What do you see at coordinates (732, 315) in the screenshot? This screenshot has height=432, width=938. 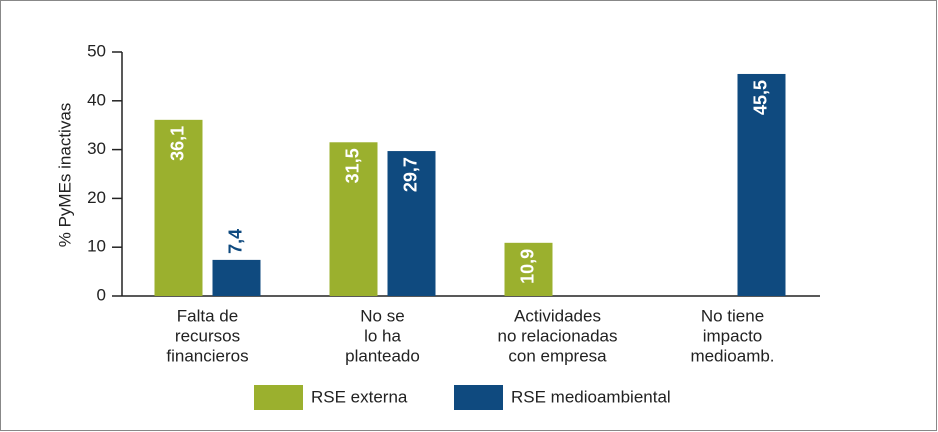 I see `x-tick-label: No tiene` at bounding box center [732, 315].